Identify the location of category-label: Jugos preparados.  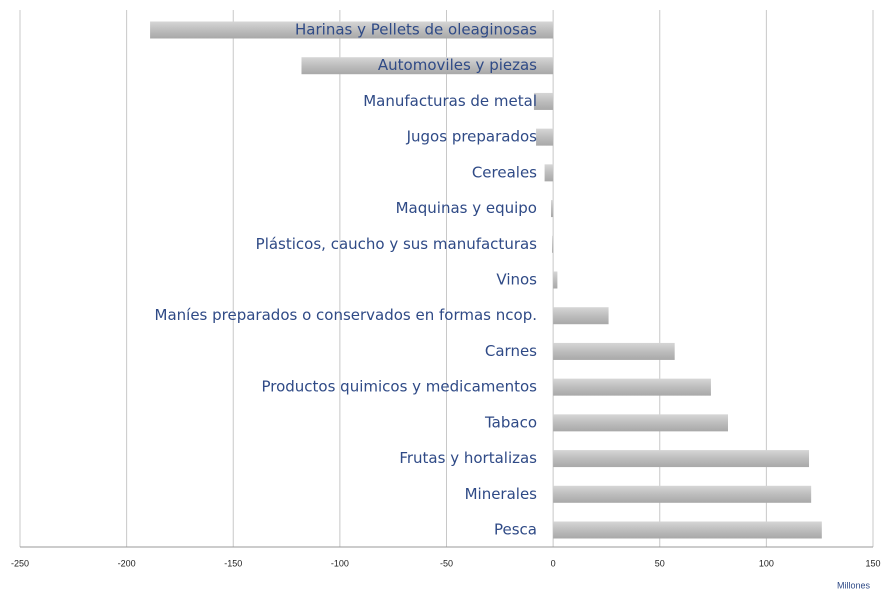
(472, 137).